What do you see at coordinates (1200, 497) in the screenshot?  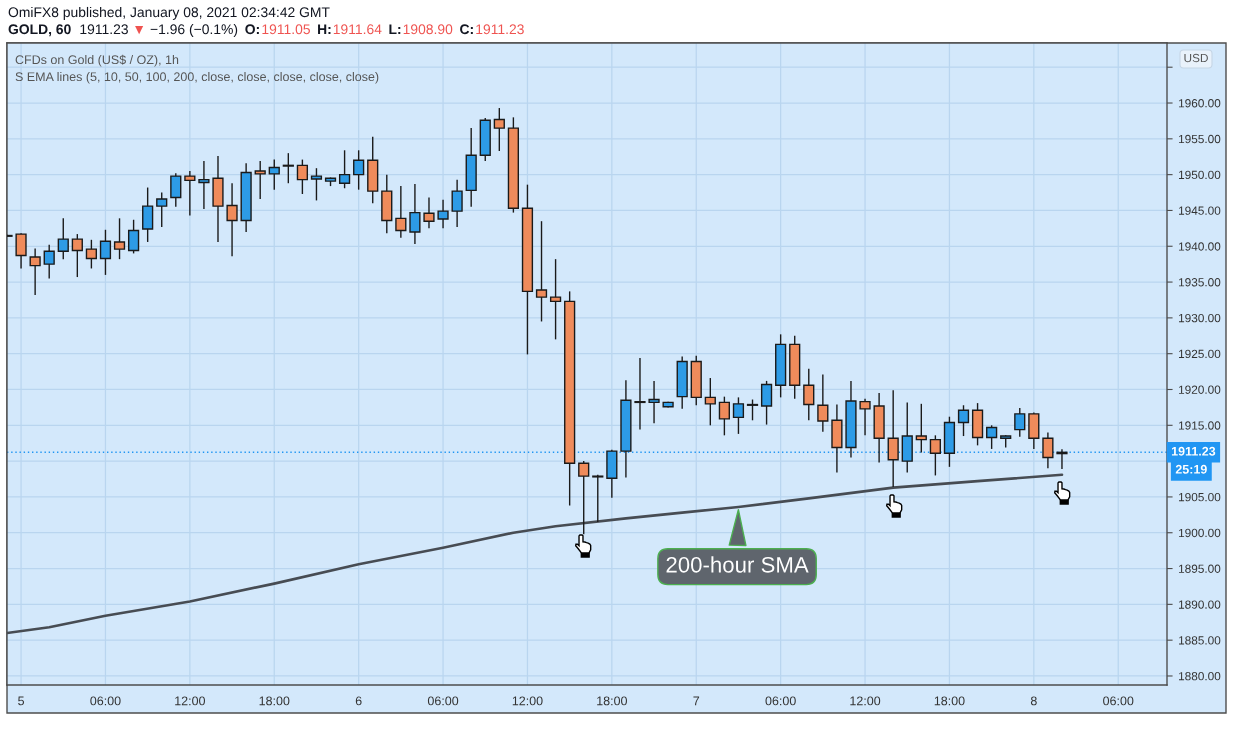 I see `y-tick-label: 1905.00` at bounding box center [1200, 497].